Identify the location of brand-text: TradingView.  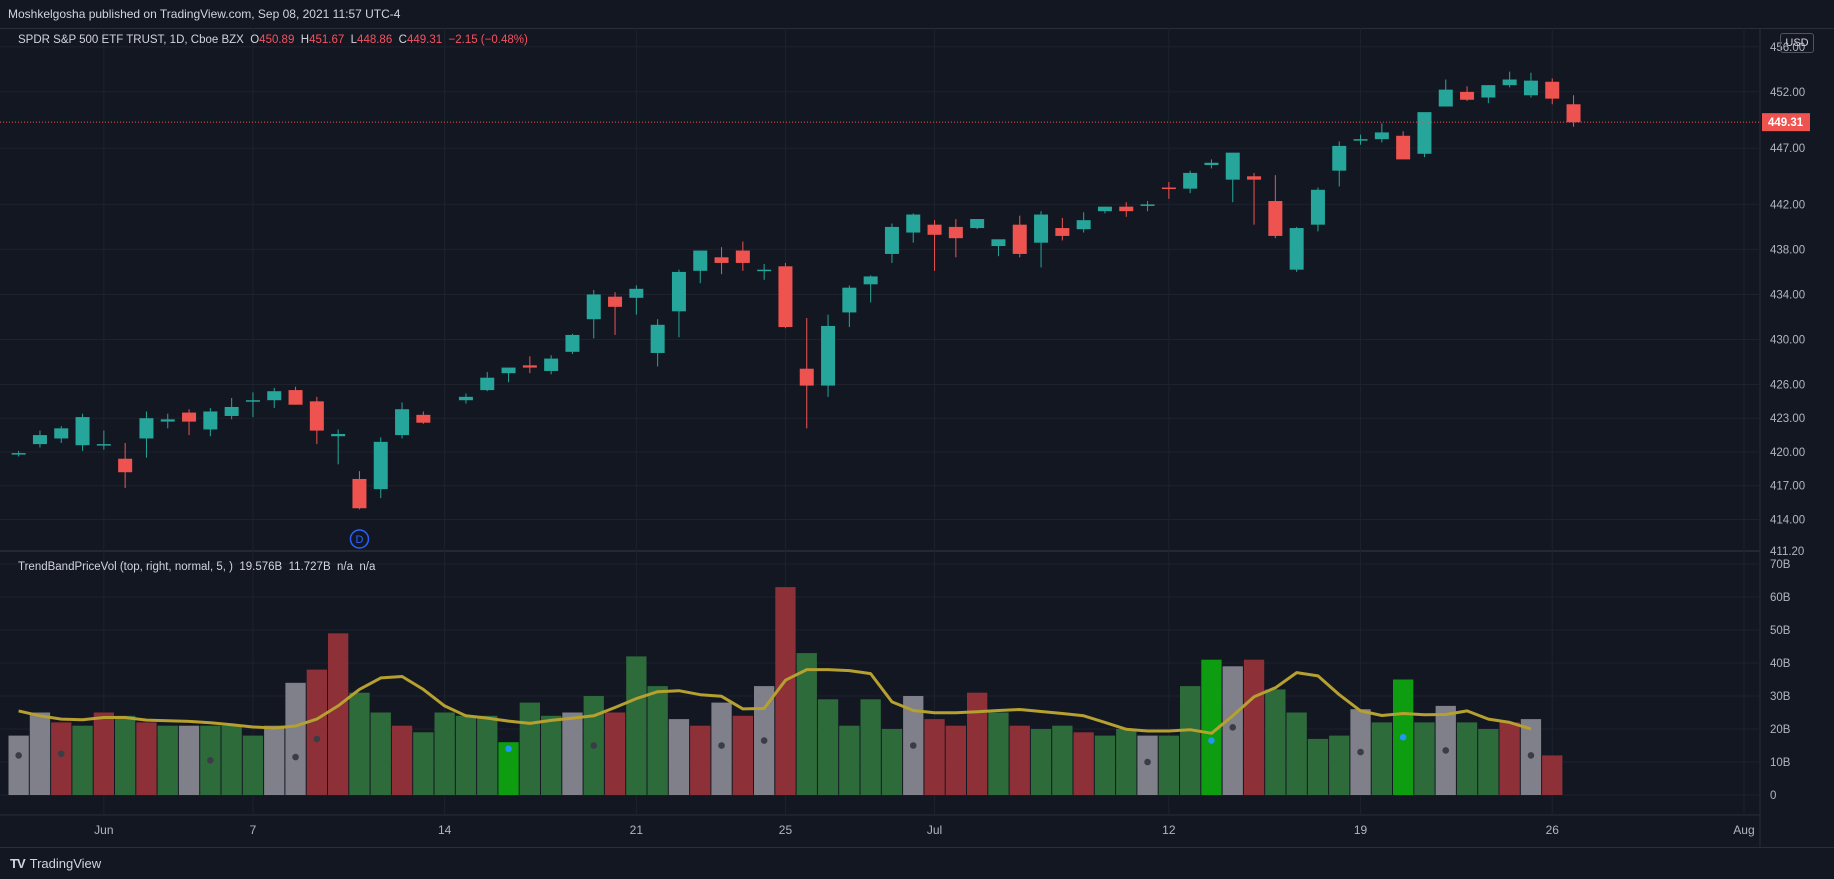
(65, 863).